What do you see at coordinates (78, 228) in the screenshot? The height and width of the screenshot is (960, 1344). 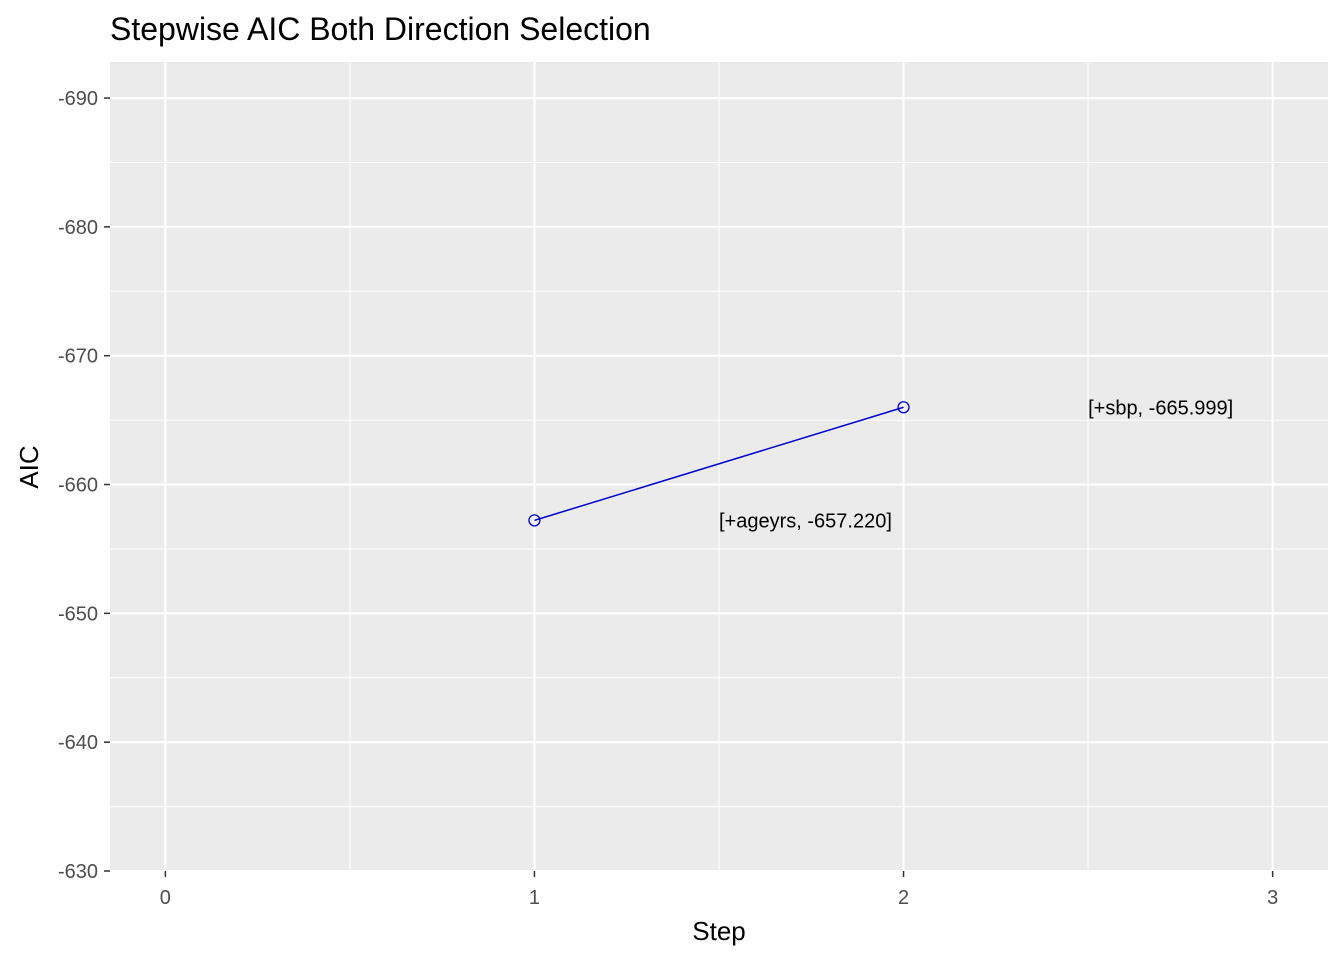 I see `y-tick-label: -680` at bounding box center [78, 228].